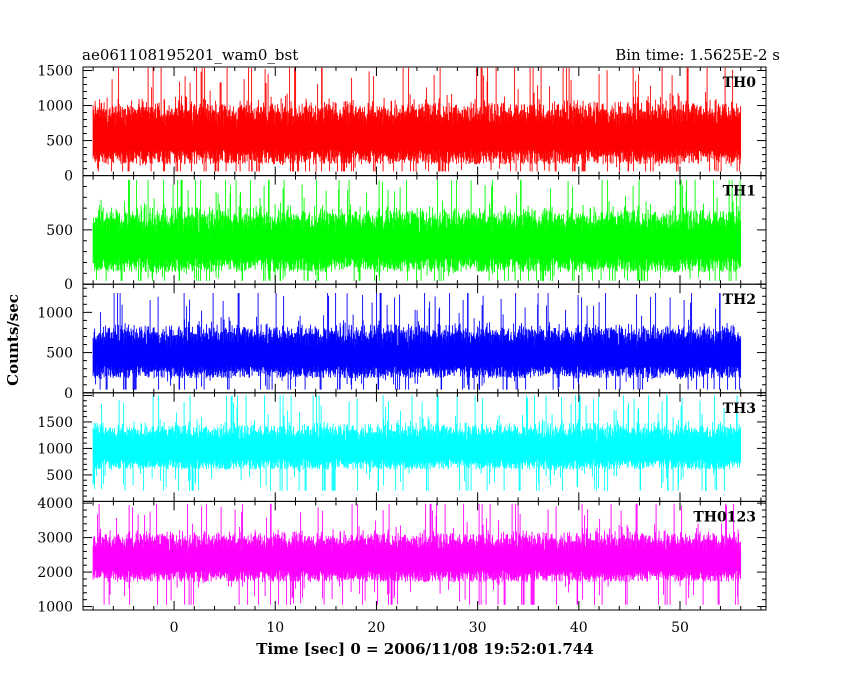  I want to click on y-axis-label: Counts/sec, so click(13, 340).